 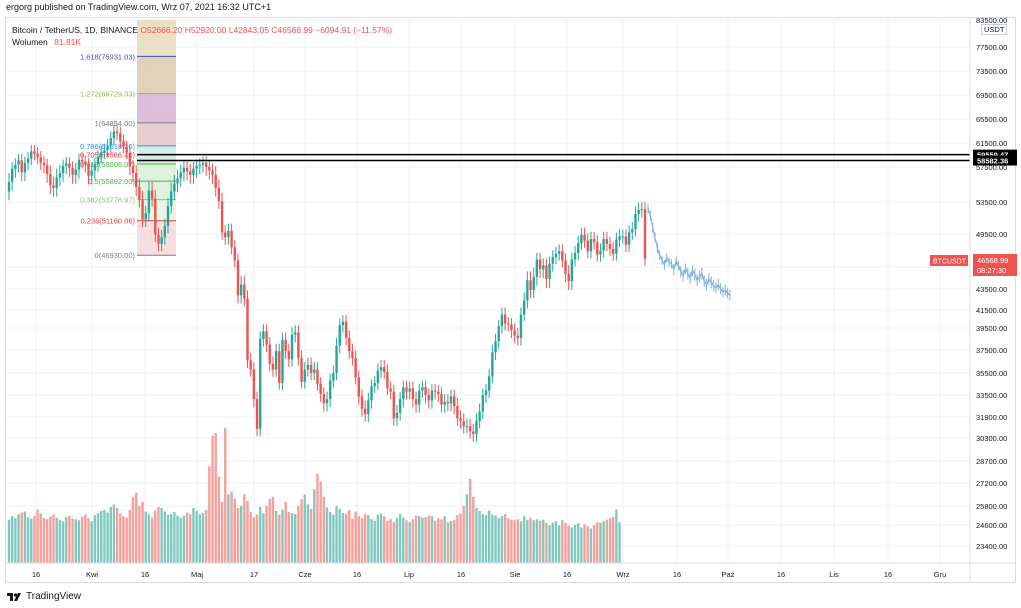 I want to click on price-marker-bg, so click(x=995, y=160).